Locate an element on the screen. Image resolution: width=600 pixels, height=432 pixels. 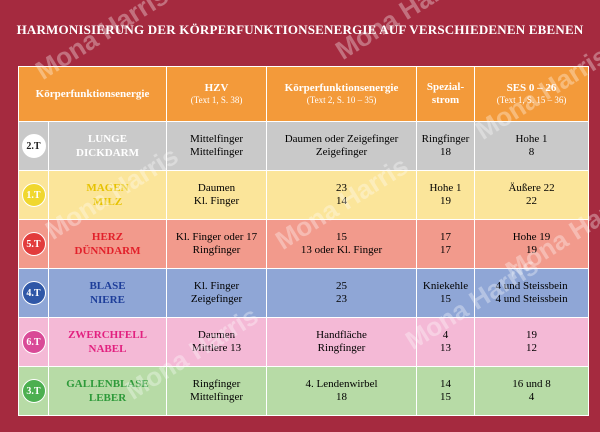
strom-cell: Kniekehle 15 is located at coordinates (446, 293).